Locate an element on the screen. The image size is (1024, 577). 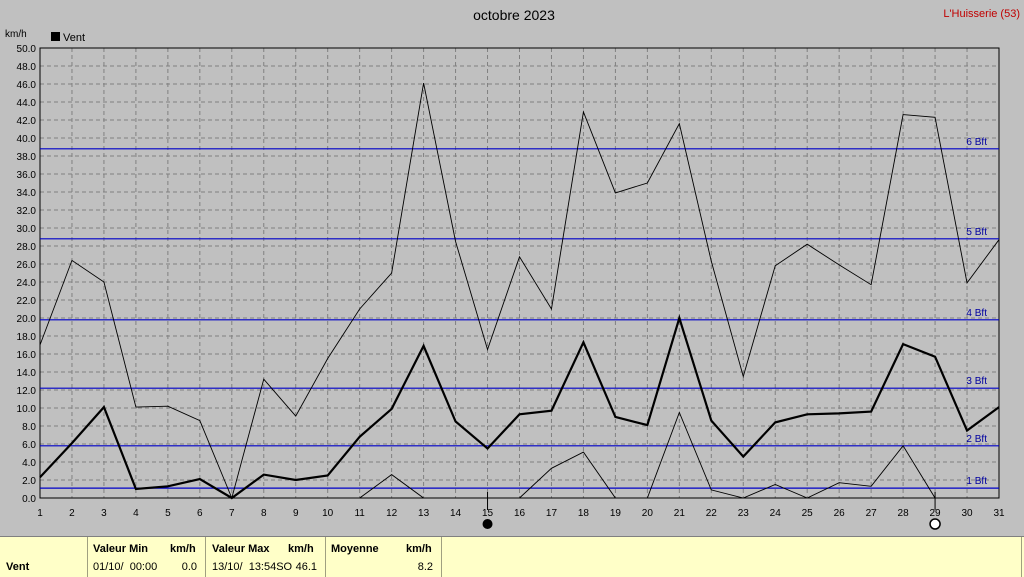
y-tick-label: 24.0 is located at coordinates (27, 283).